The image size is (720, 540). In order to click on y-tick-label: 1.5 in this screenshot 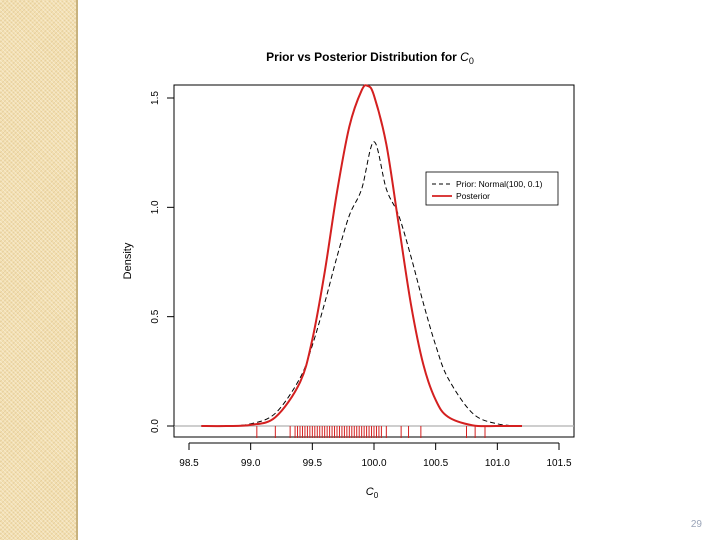, I will do `click(155, 98)`.